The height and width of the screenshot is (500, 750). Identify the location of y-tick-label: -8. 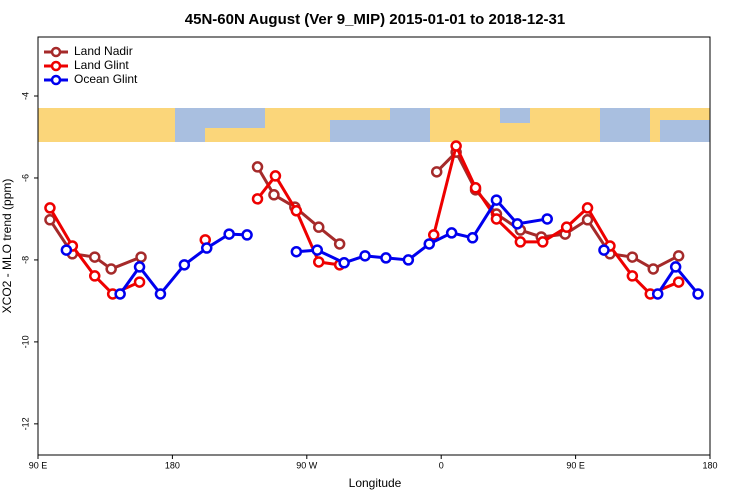
(25, 260).